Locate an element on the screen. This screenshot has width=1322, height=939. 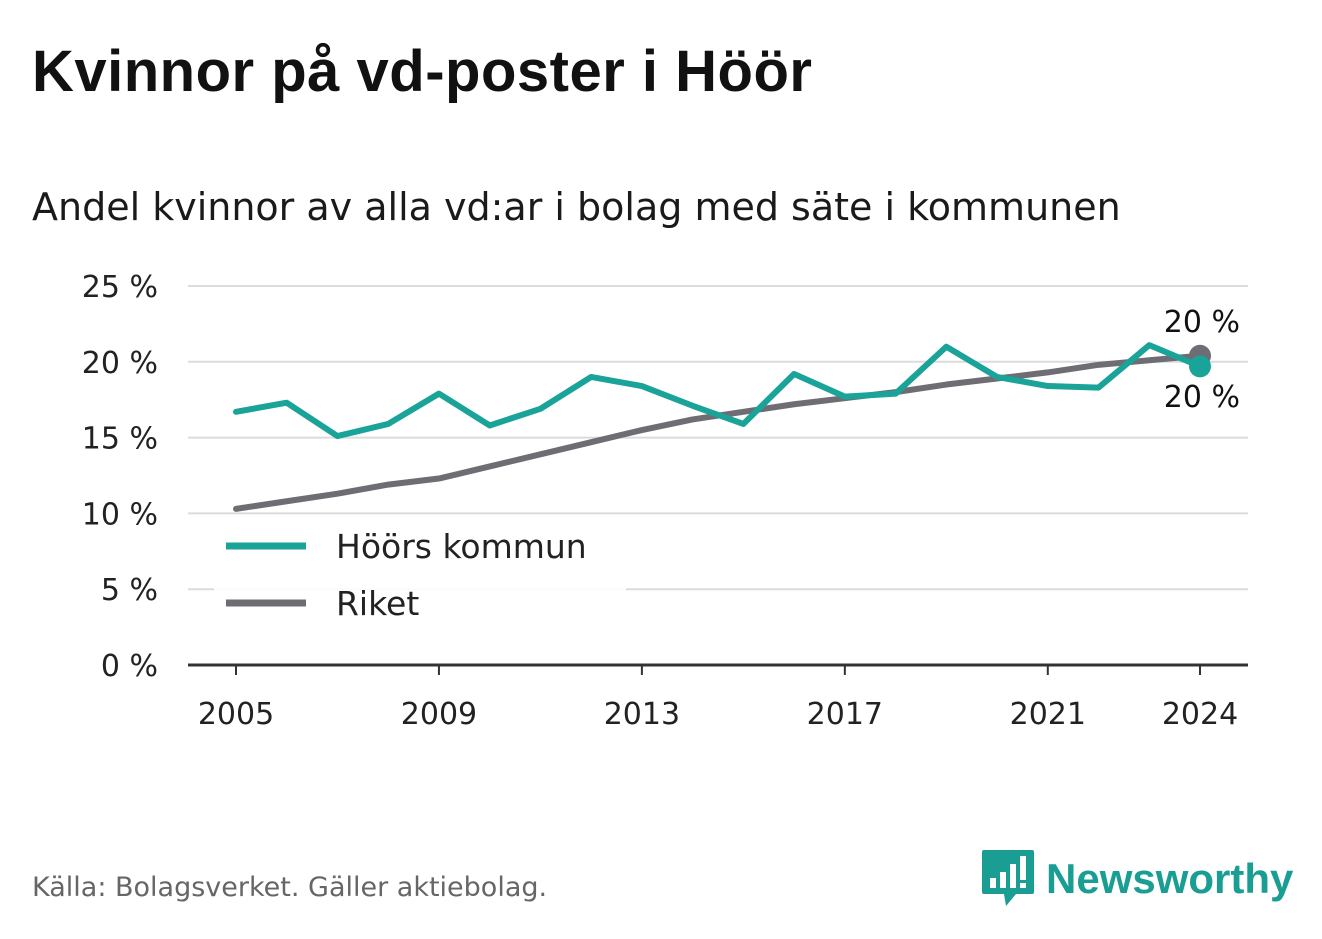
legend-background is located at coordinates (420, 572).